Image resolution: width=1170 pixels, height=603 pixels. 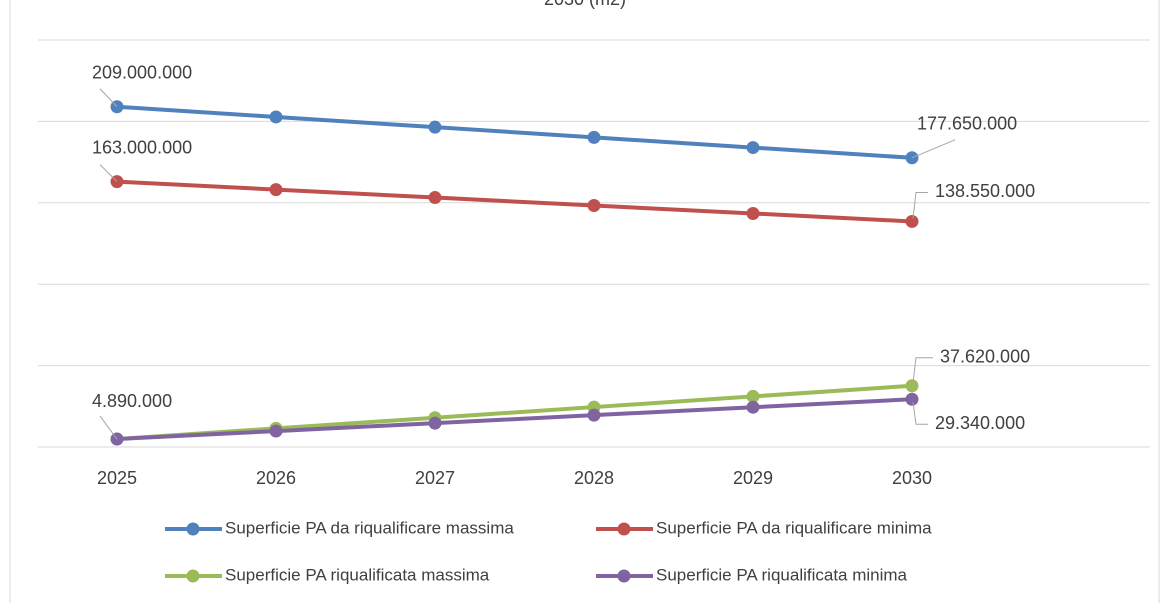 I want to click on legend-label: Superficie PA riqualificata minima, so click(x=782, y=574).